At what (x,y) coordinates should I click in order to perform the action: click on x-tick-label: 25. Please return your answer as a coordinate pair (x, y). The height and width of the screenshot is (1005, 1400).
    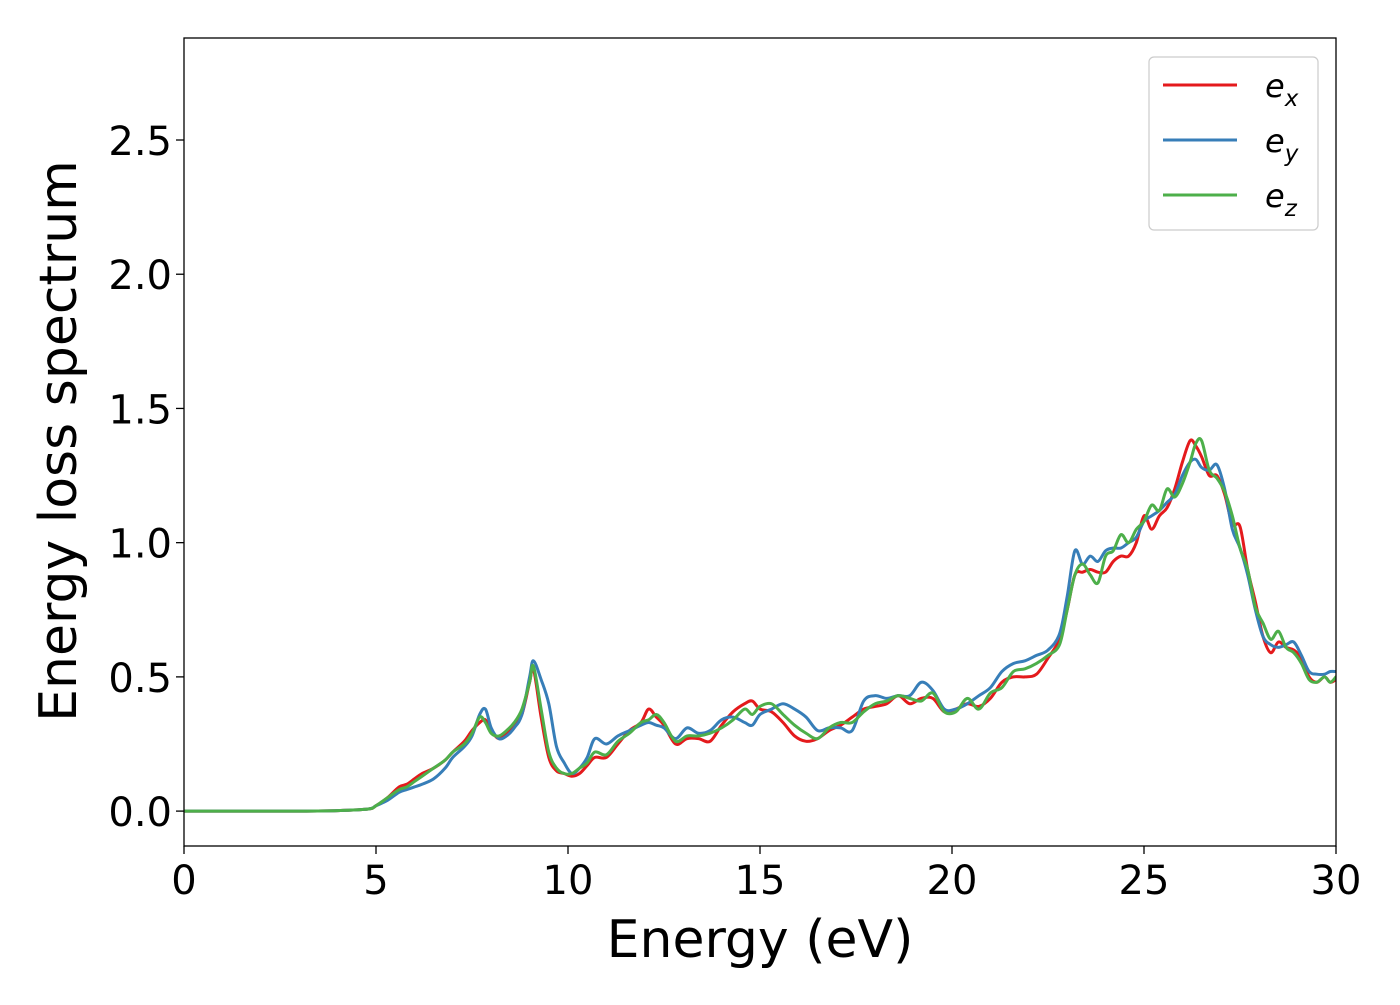
    Looking at the image, I should click on (1144, 881).